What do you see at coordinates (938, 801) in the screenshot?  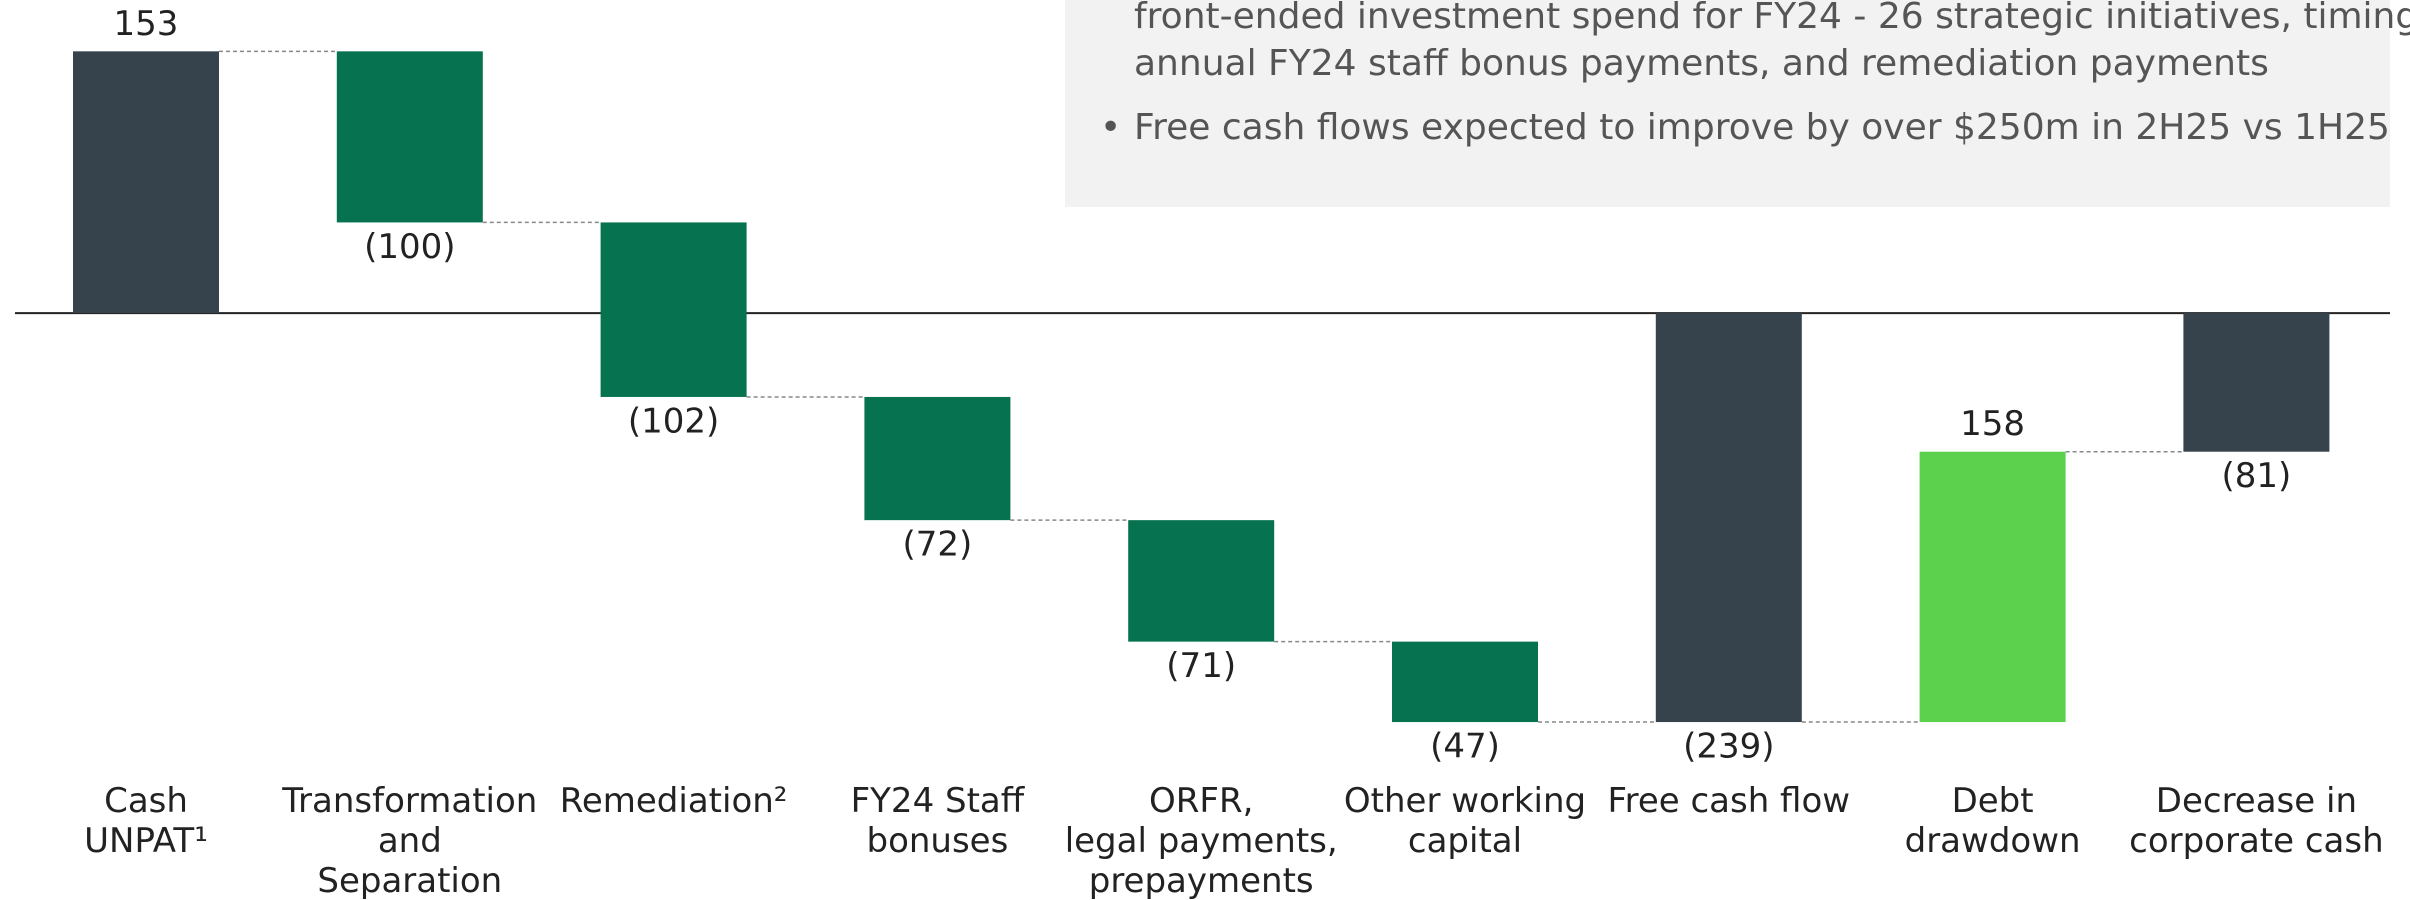 I see `label-line: FY24 Staff` at bounding box center [938, 801].